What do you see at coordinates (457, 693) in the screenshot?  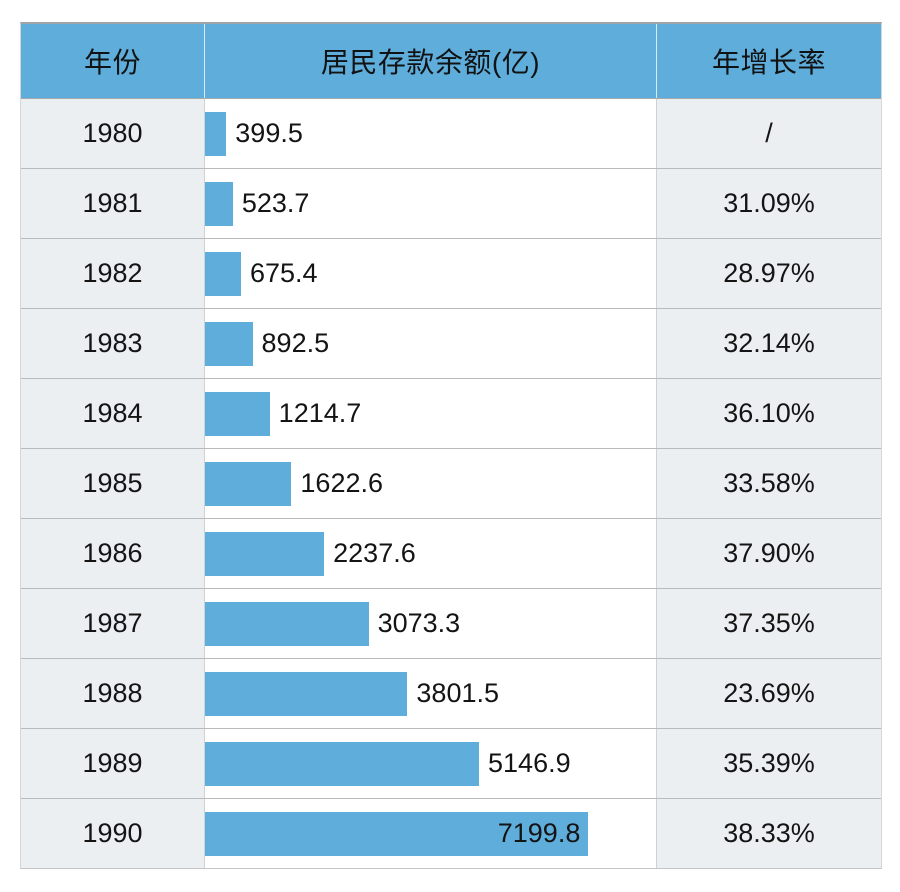 I see `deposit-value-label: 3801.5` at bounding box center [457, 693].